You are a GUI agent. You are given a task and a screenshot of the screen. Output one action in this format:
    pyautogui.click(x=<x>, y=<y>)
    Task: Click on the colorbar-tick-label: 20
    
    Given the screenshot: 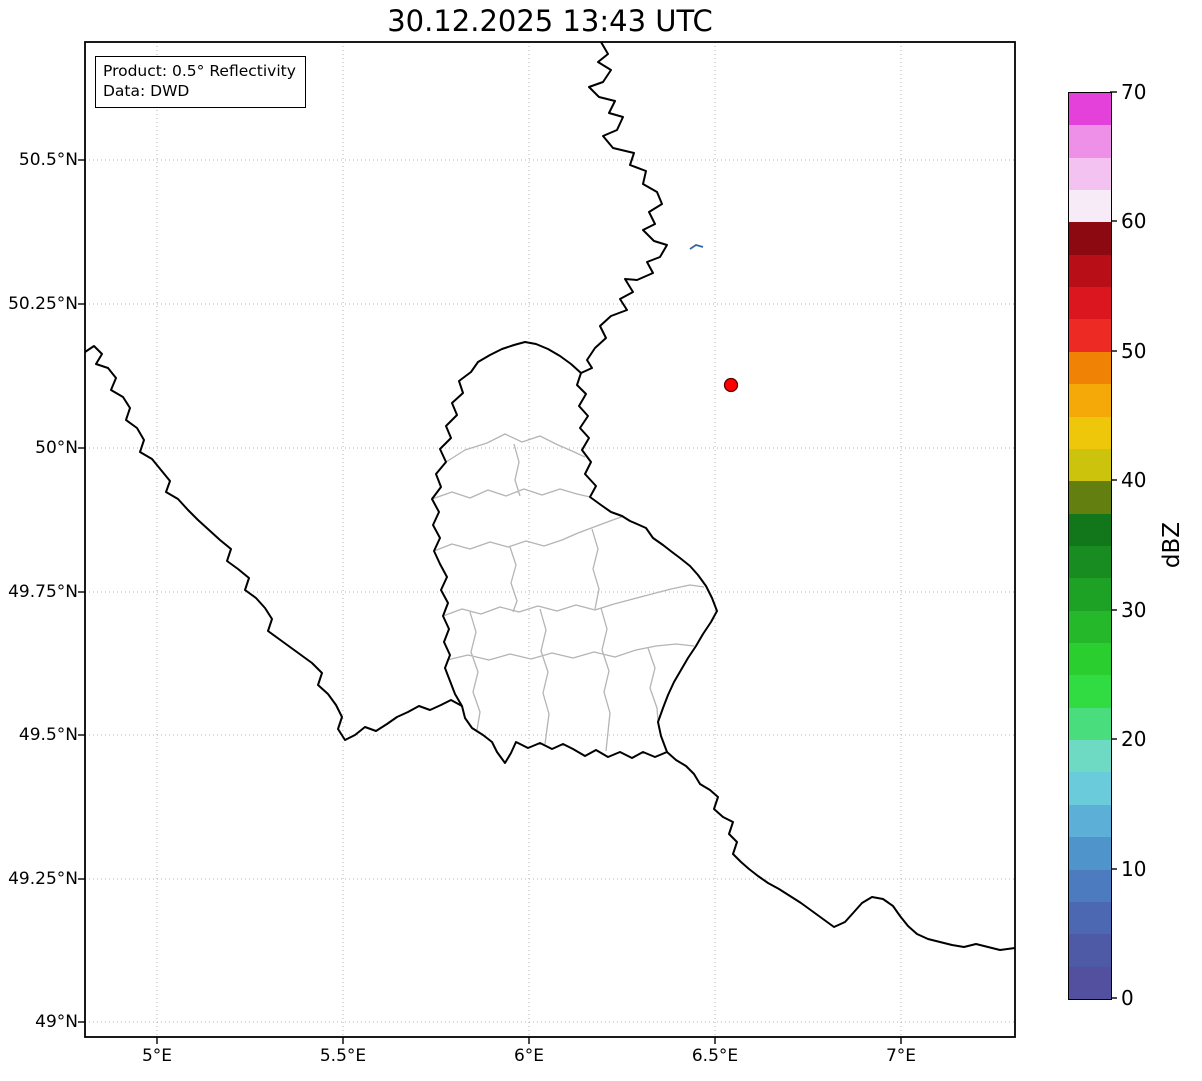 What is the action you would take?
    pyautogui.click(x=1134, y=739)
    